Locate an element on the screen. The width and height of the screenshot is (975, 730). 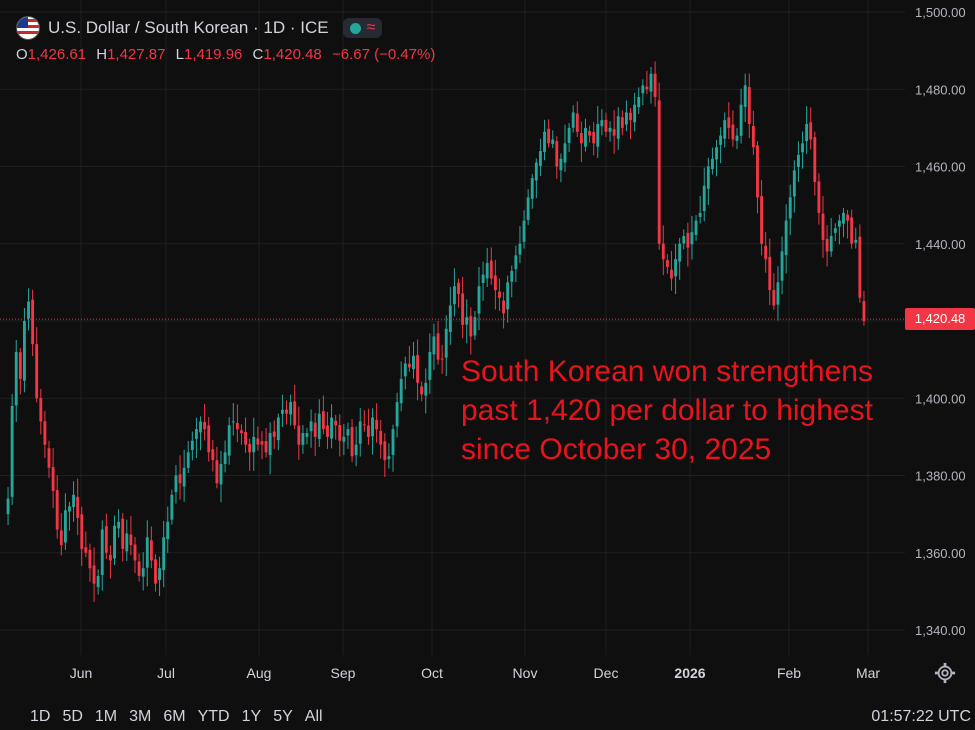
price-tick-label: 1,400.00 is located at coordinates (940, 398).